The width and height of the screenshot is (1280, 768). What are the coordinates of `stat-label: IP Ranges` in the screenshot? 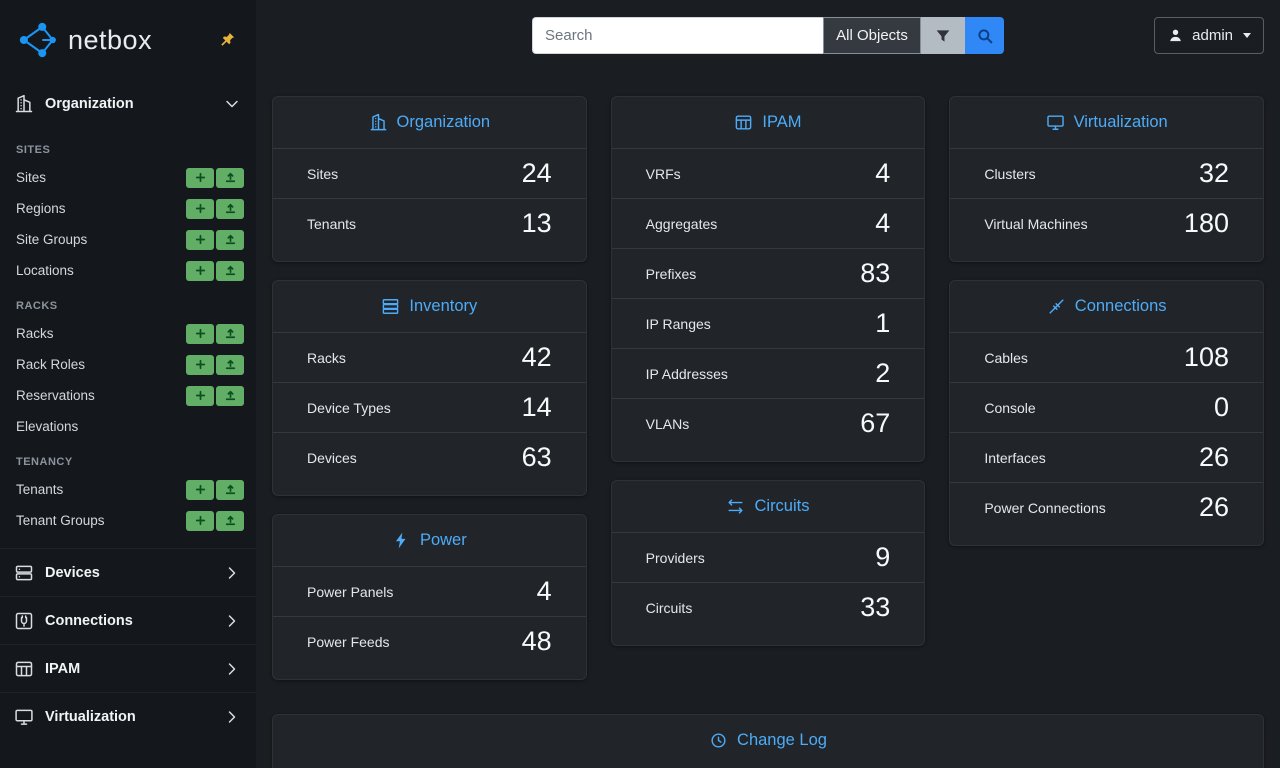 It's located at (678, 323).